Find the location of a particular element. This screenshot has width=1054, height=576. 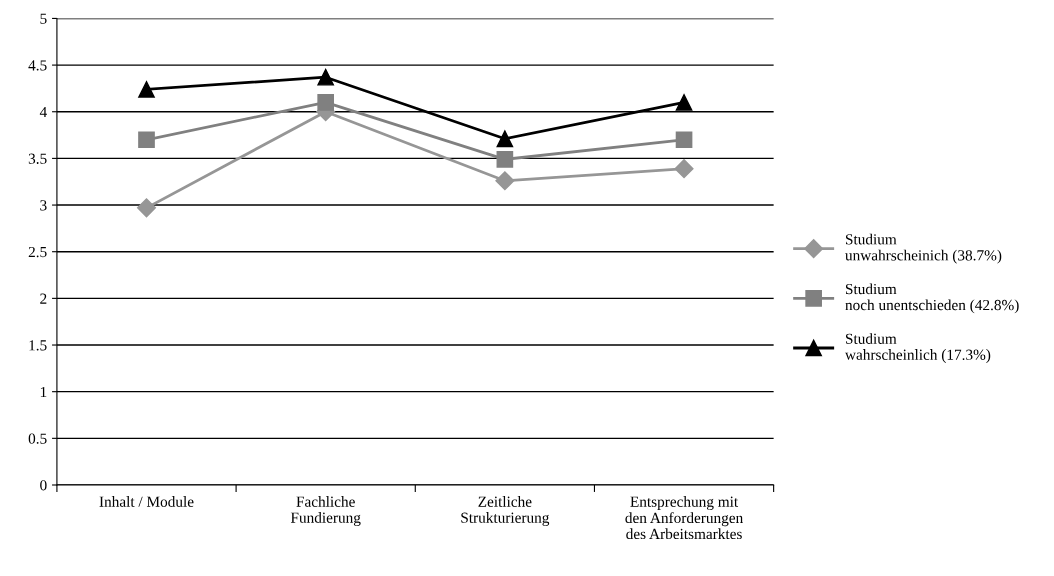

y-tick-label: 4 is located at coordinates (43, 112).